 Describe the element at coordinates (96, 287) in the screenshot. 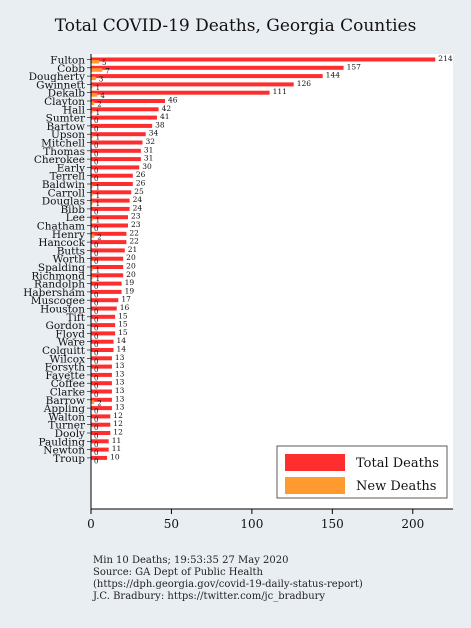

I see `label-new-randolph: 0` at that location.